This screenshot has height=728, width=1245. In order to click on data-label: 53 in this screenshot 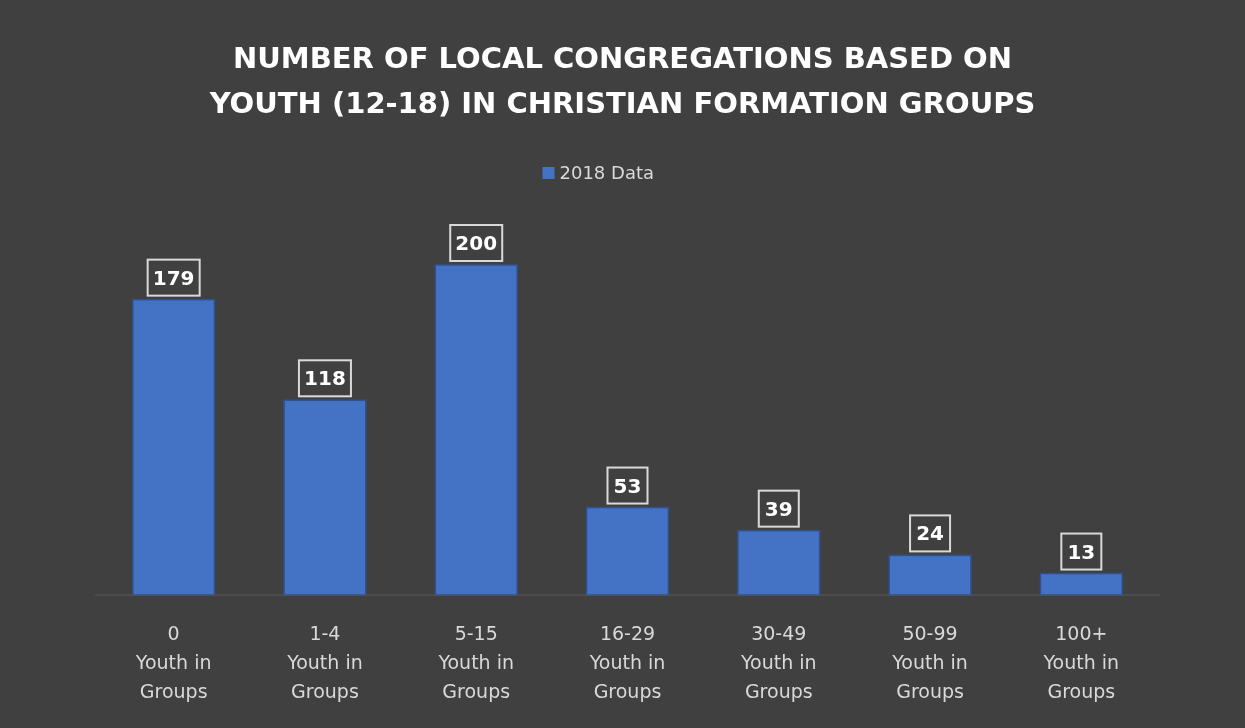, I will do `click(627, 485)`.